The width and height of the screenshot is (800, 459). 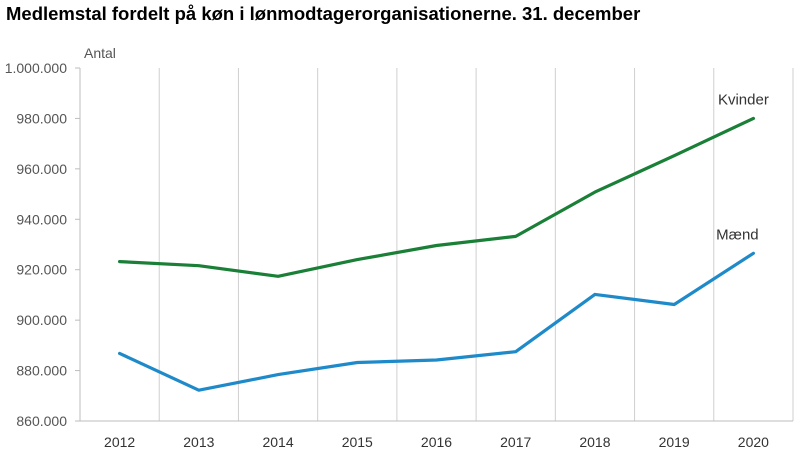 I want to click on series-label: Mænd, so click(x=737, y=234).